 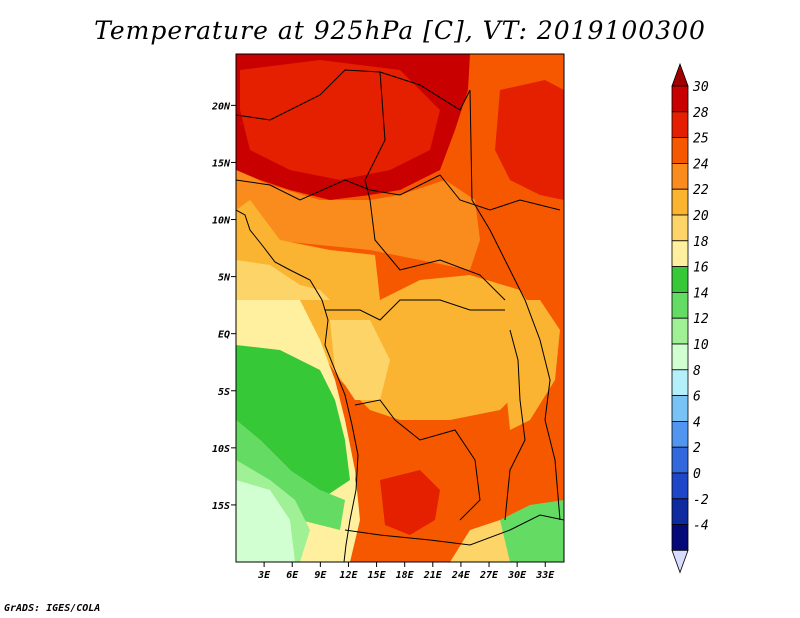 I want to click on field-sahara-core, so click(x=340, y=120).